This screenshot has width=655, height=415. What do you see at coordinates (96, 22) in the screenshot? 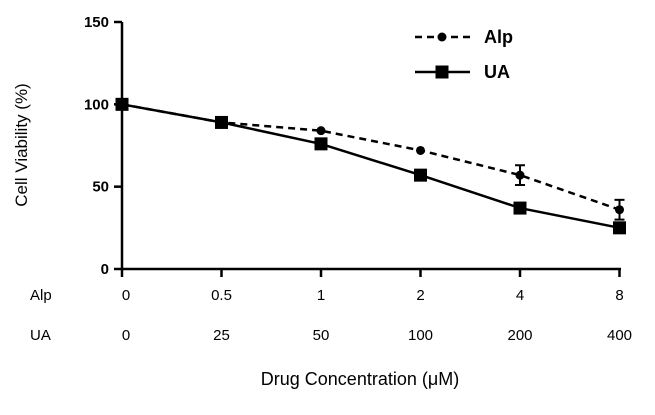
I see `y-tick-label: 150` at bounding box center [96, 22].